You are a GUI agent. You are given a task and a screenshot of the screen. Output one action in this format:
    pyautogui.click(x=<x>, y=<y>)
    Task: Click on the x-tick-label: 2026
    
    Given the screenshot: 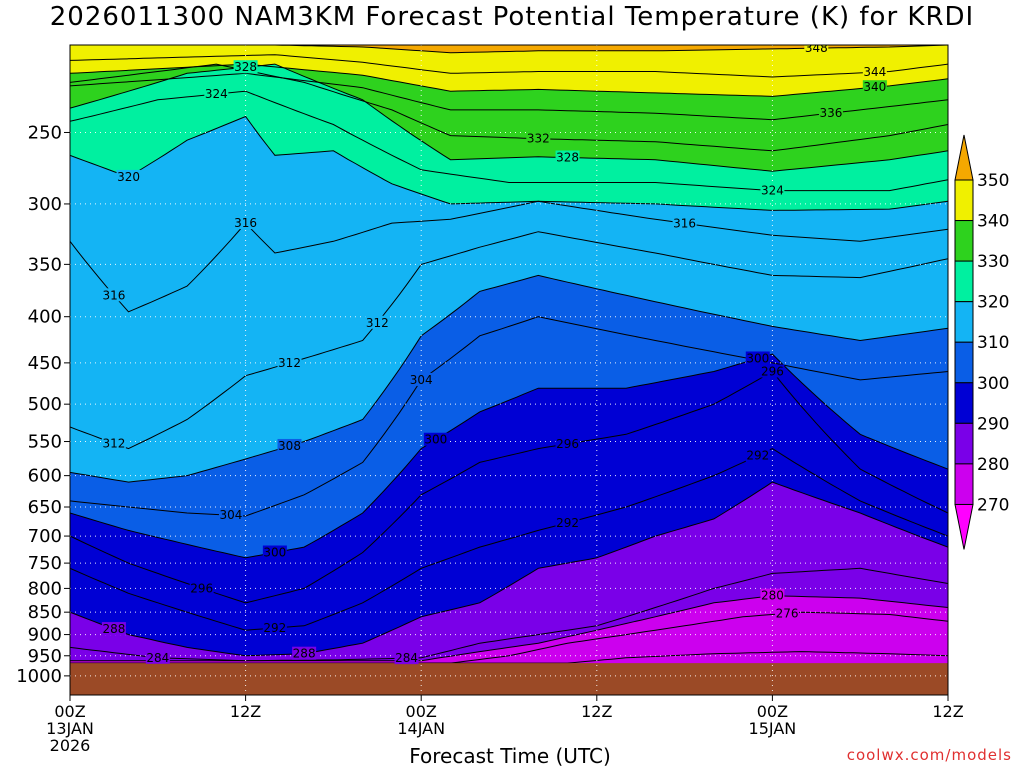 What is the action you would take?
    pyautogui.click(x=70, y=745)
    